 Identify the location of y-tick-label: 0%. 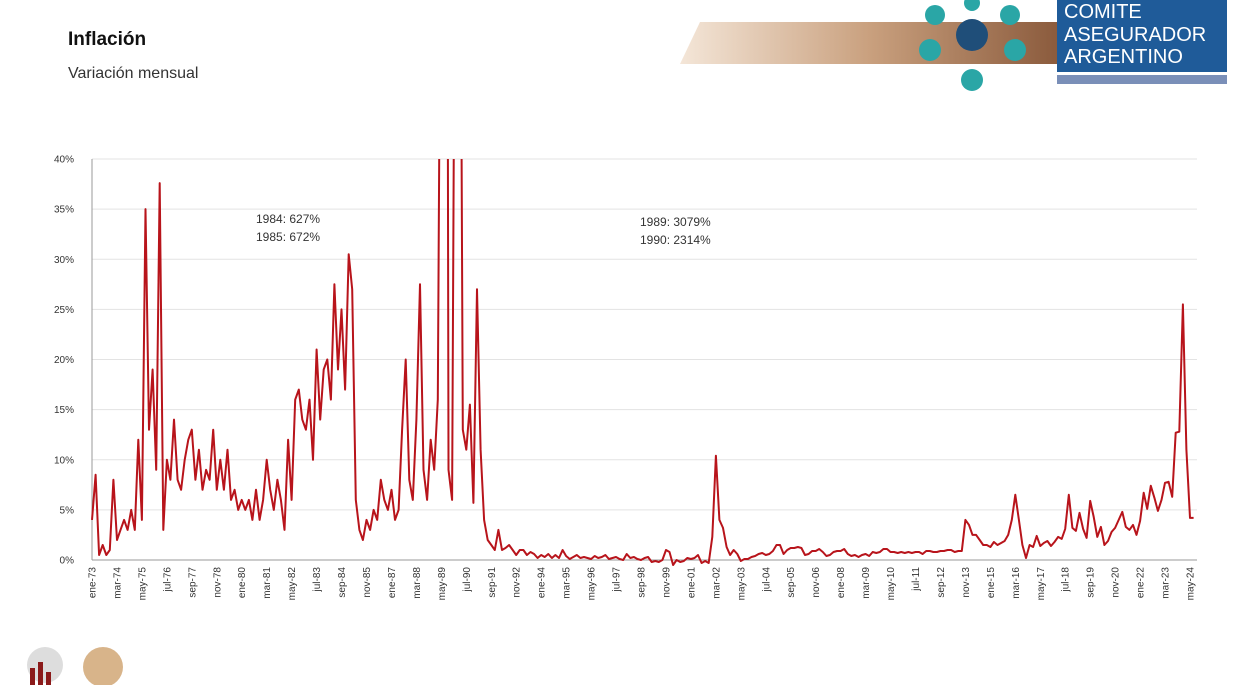
(67, 561).